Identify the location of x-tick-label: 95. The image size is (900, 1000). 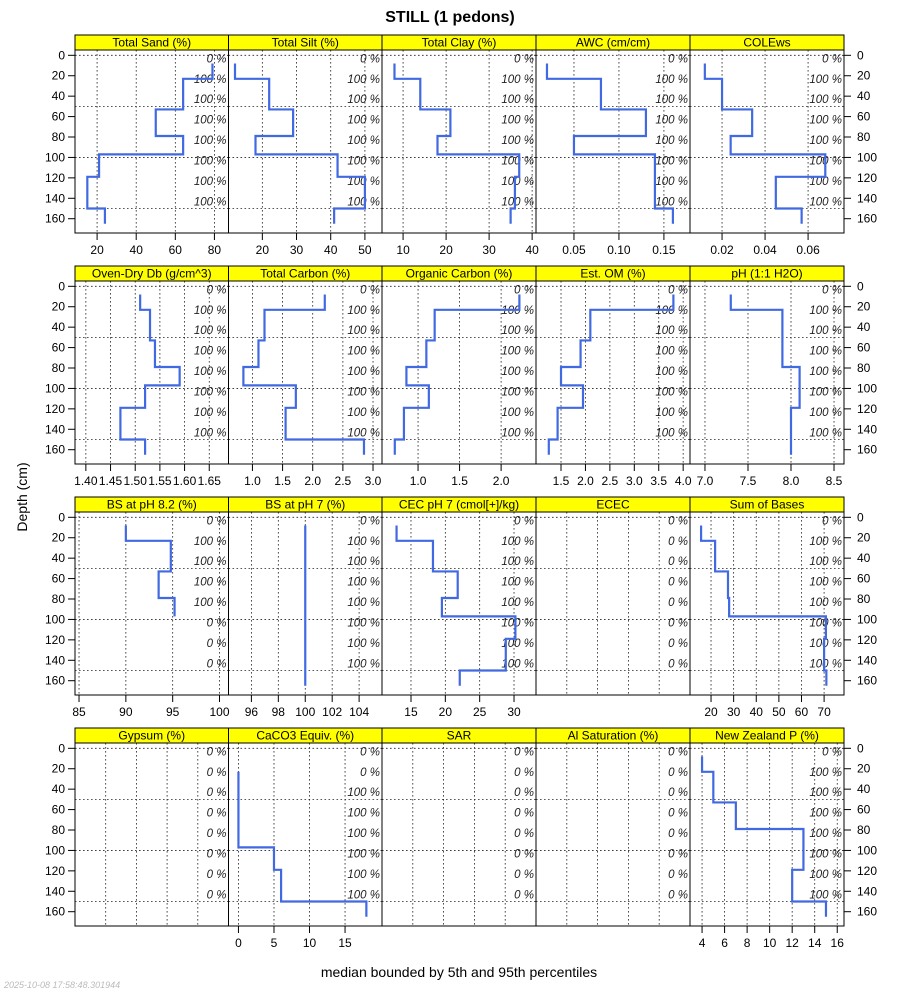
(173, 712).